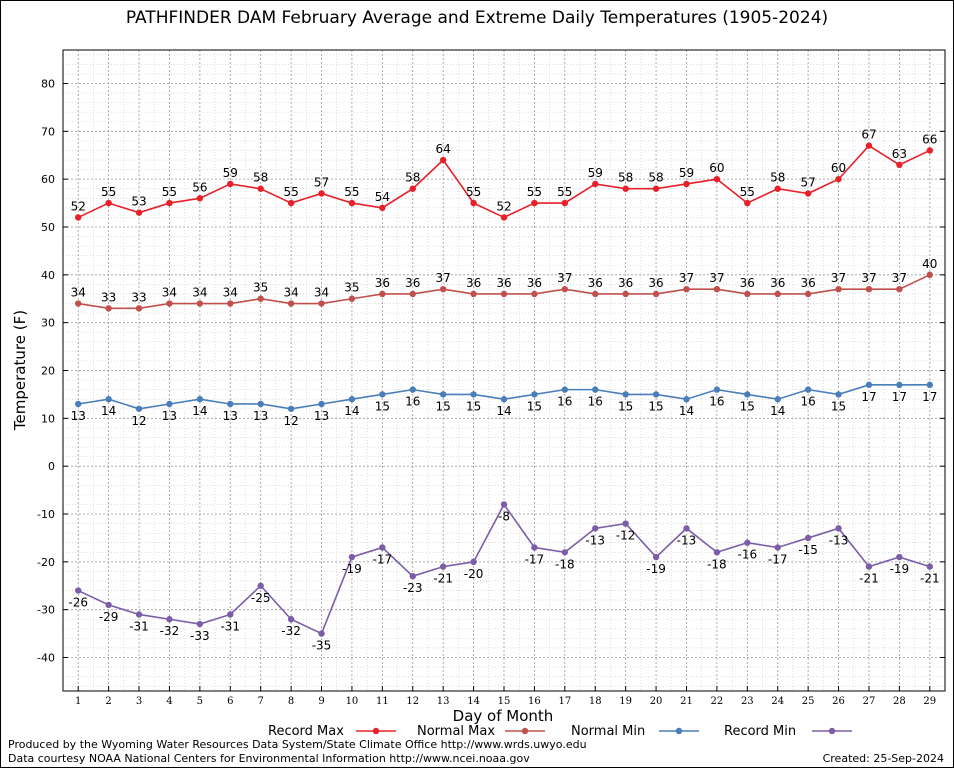 The height and width of the screenshot is (768, 954). What do you see at coordinates (679, 731) in the screenshot?
I see `legend-marker-normal-min` at bounding box center [679, 731].